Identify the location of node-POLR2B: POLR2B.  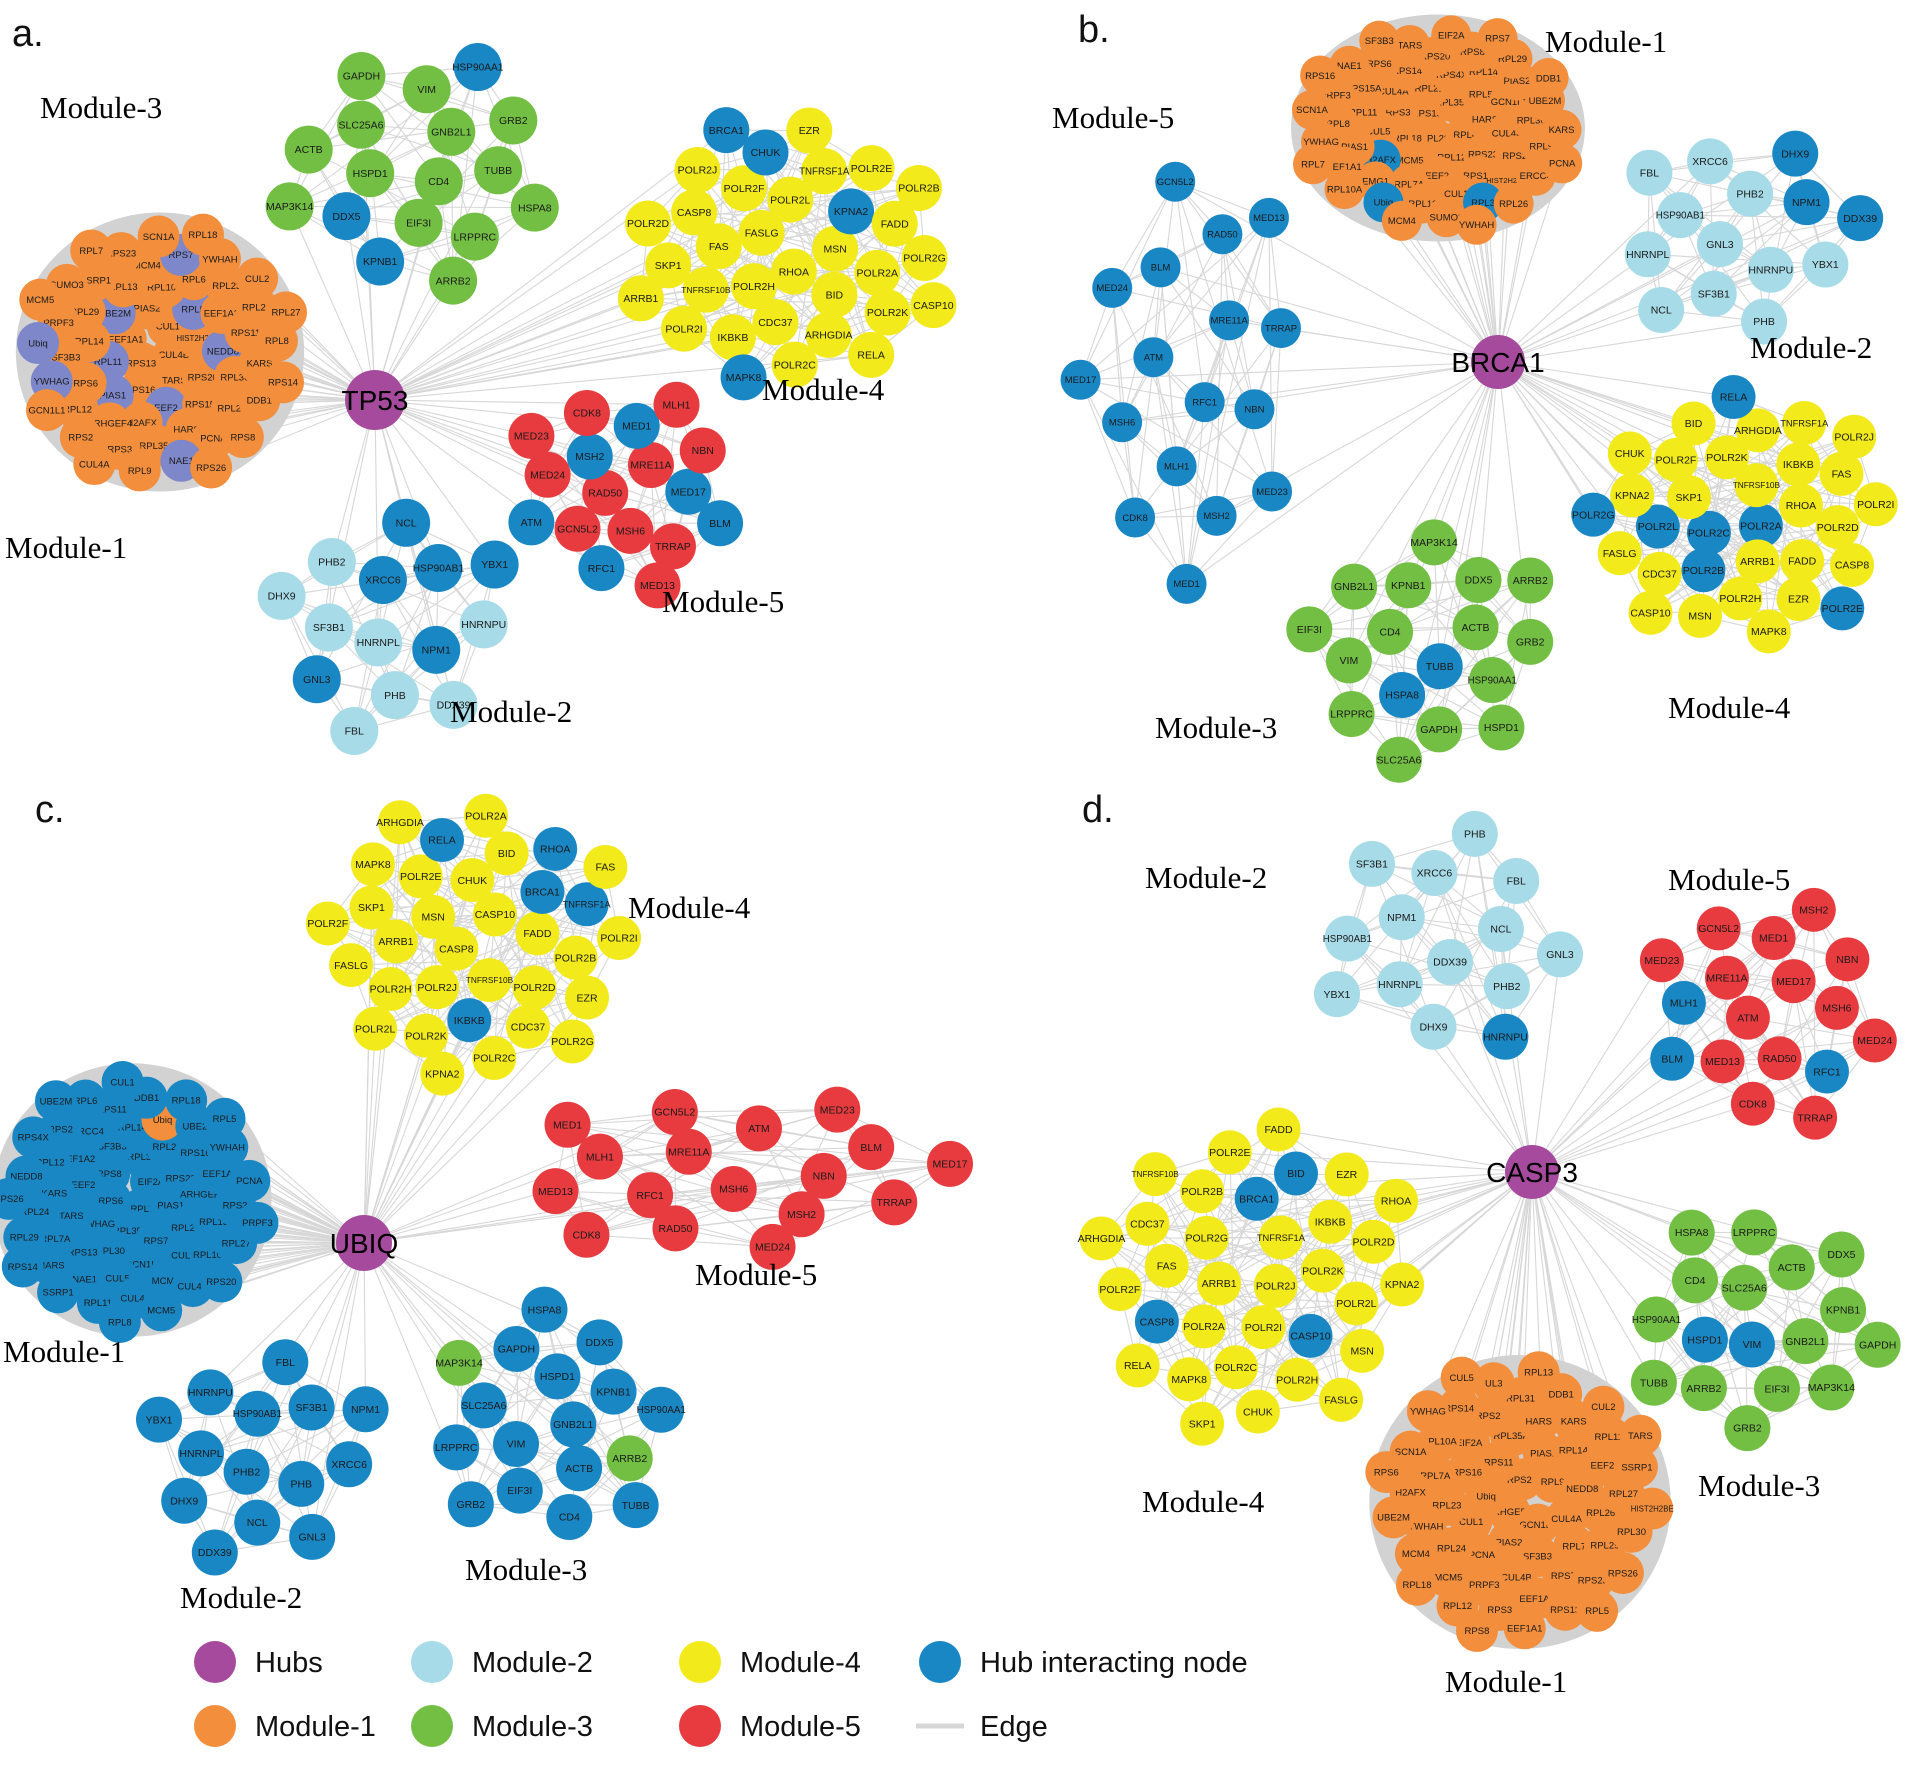
(1703, 570).